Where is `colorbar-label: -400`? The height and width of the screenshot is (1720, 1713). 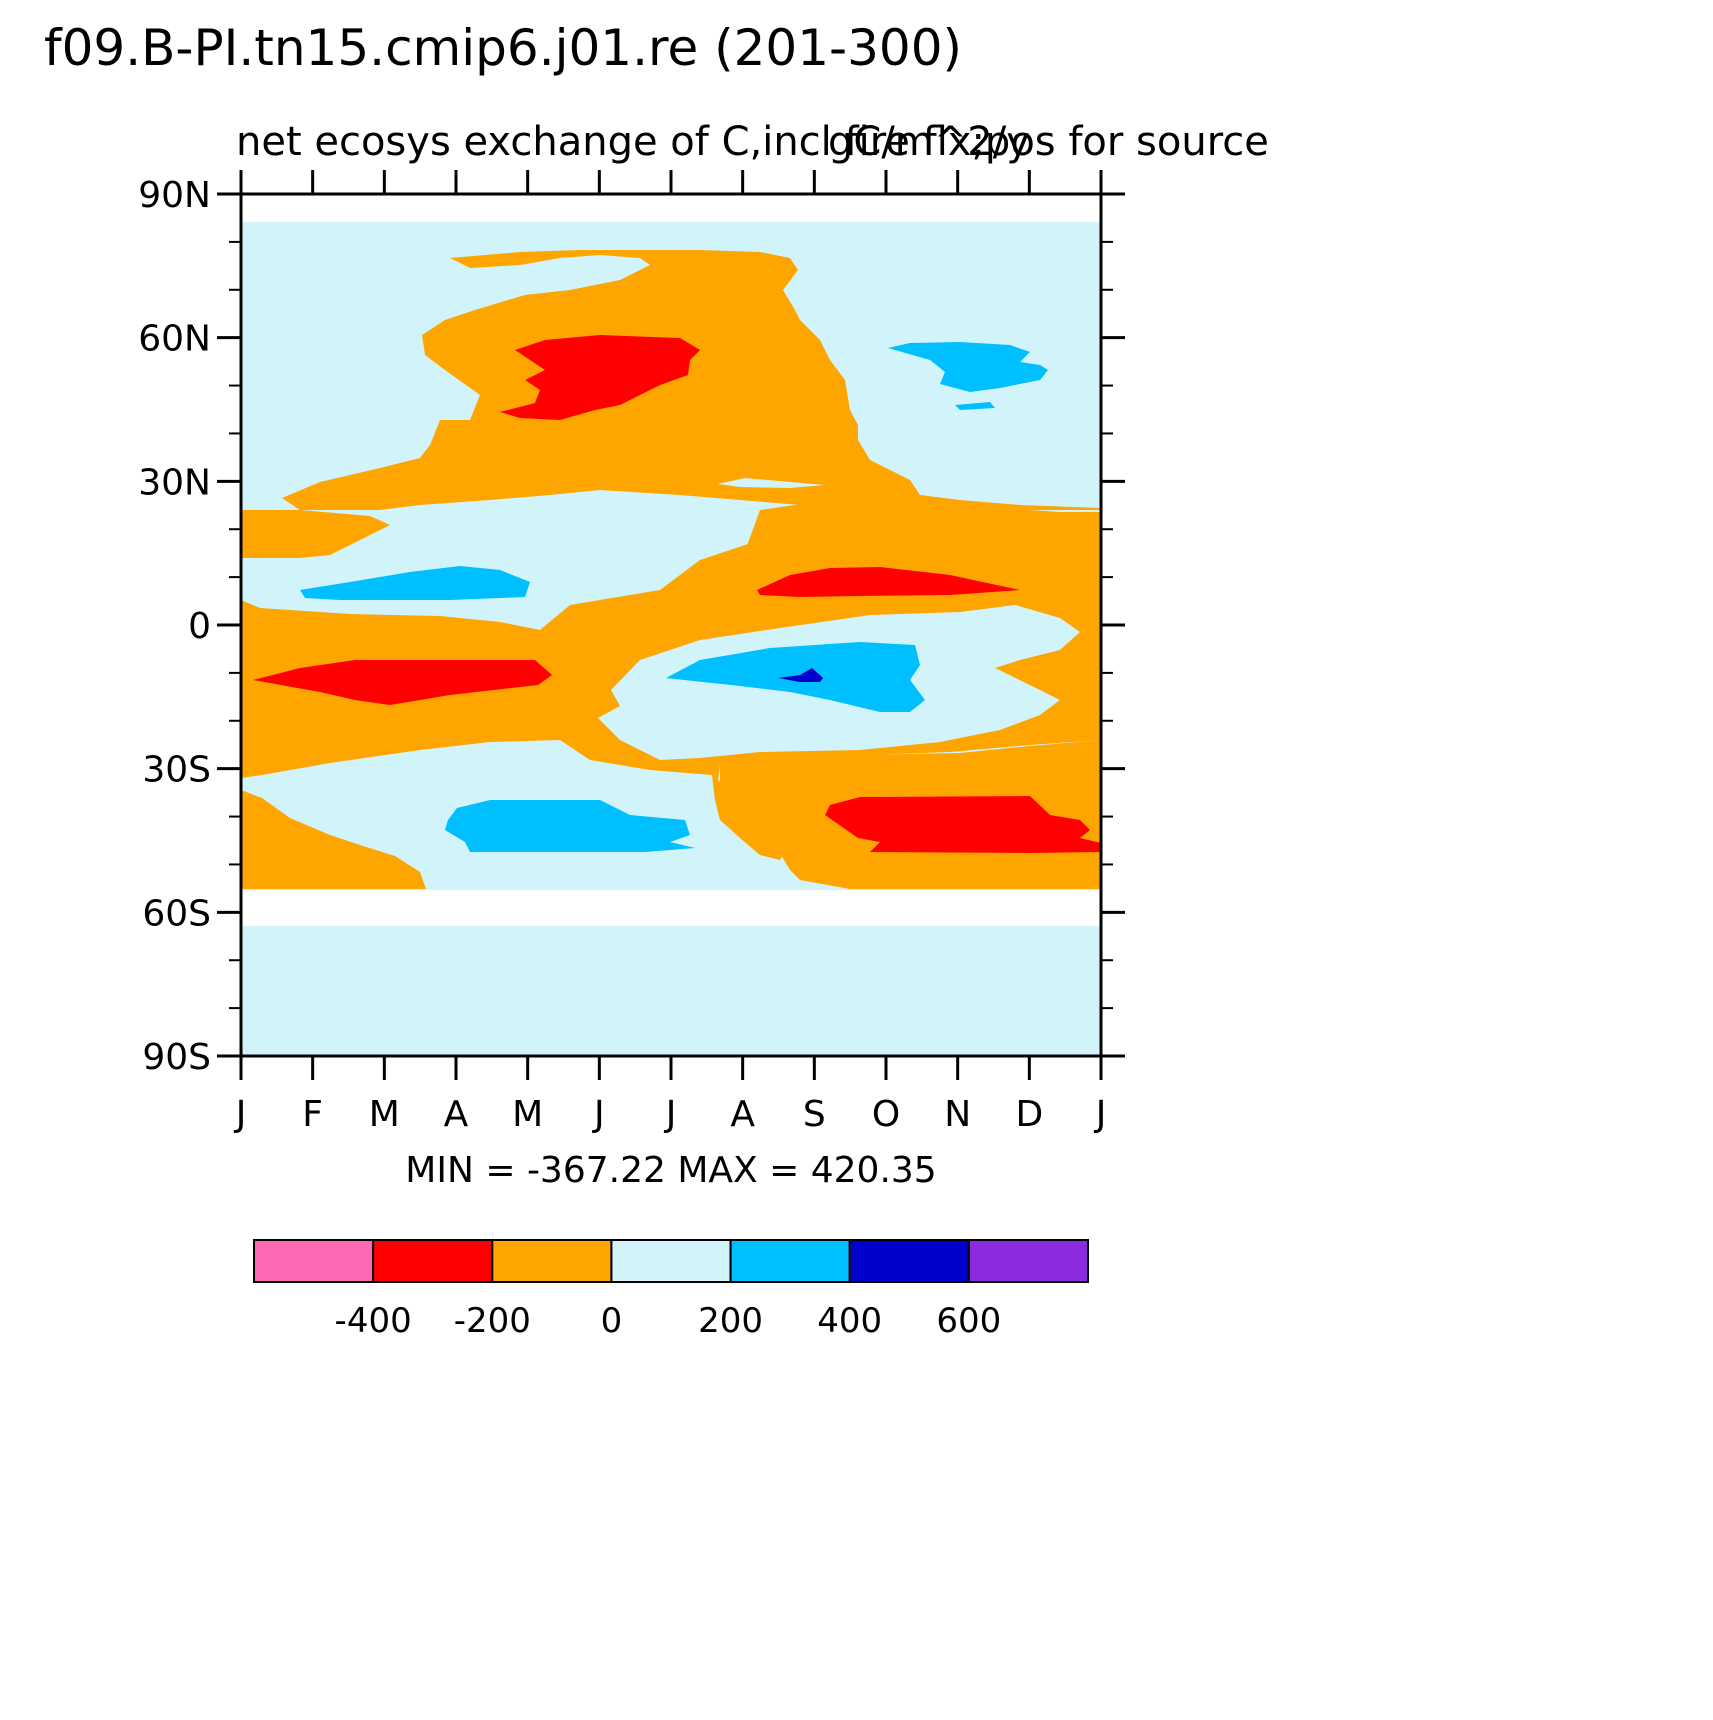
colorbar-label: -400 is located at coordinates (373, 1321).